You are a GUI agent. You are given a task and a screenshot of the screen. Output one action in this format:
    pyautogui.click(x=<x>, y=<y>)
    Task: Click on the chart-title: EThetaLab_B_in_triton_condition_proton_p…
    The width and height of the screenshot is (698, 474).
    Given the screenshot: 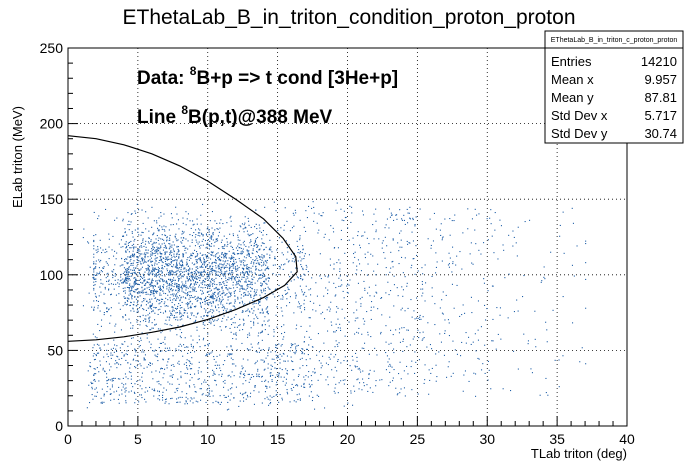 What is the action you would take?
    pyautogui.click(x=348, y=17)
    